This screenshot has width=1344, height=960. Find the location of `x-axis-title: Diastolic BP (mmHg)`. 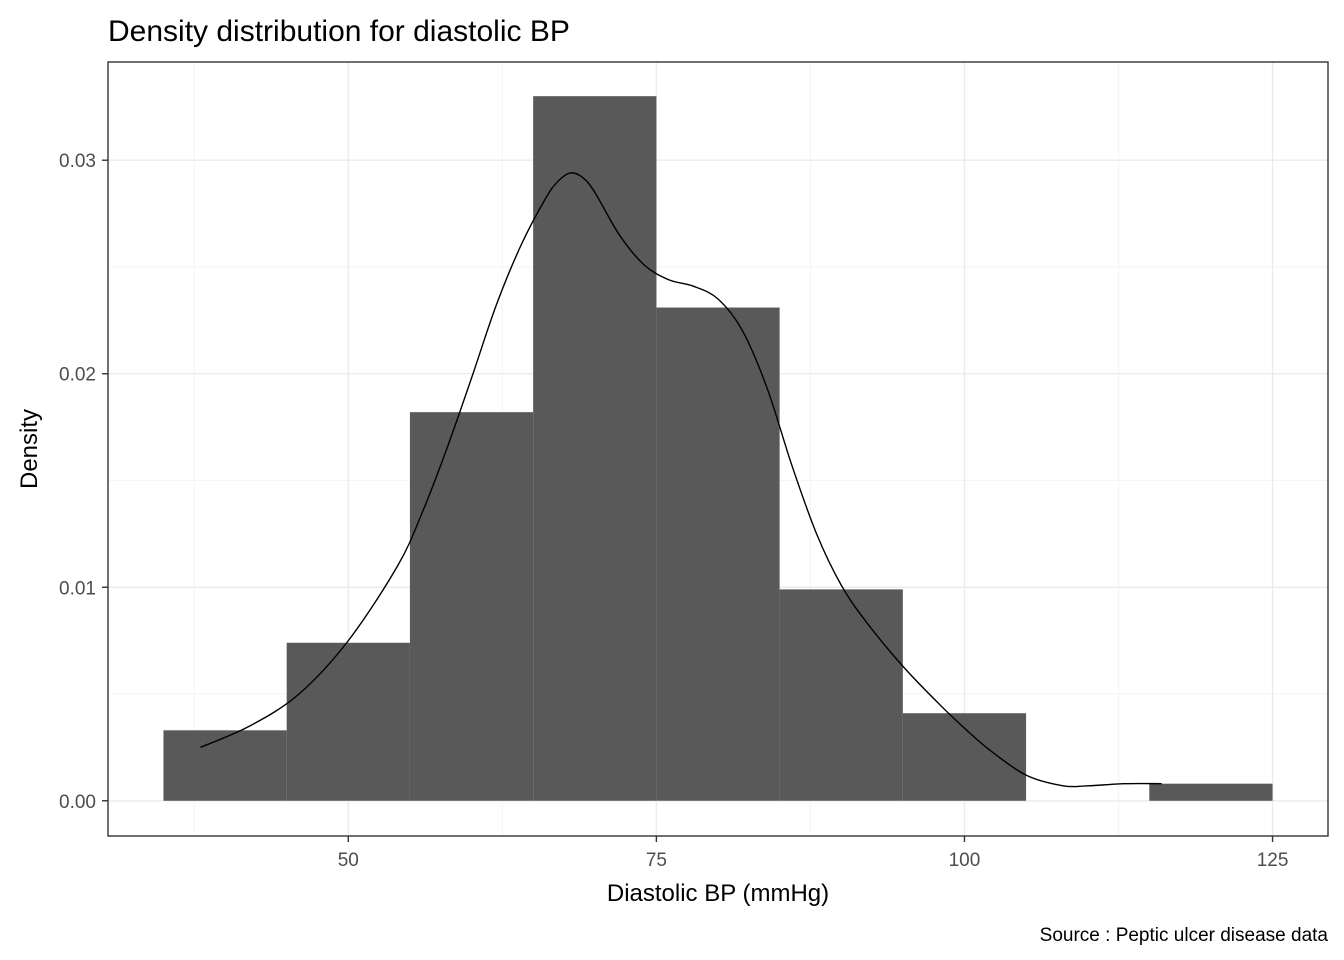

x-axis-title: Diastolic BP (mmHg) is located at coordinates (718, 893).